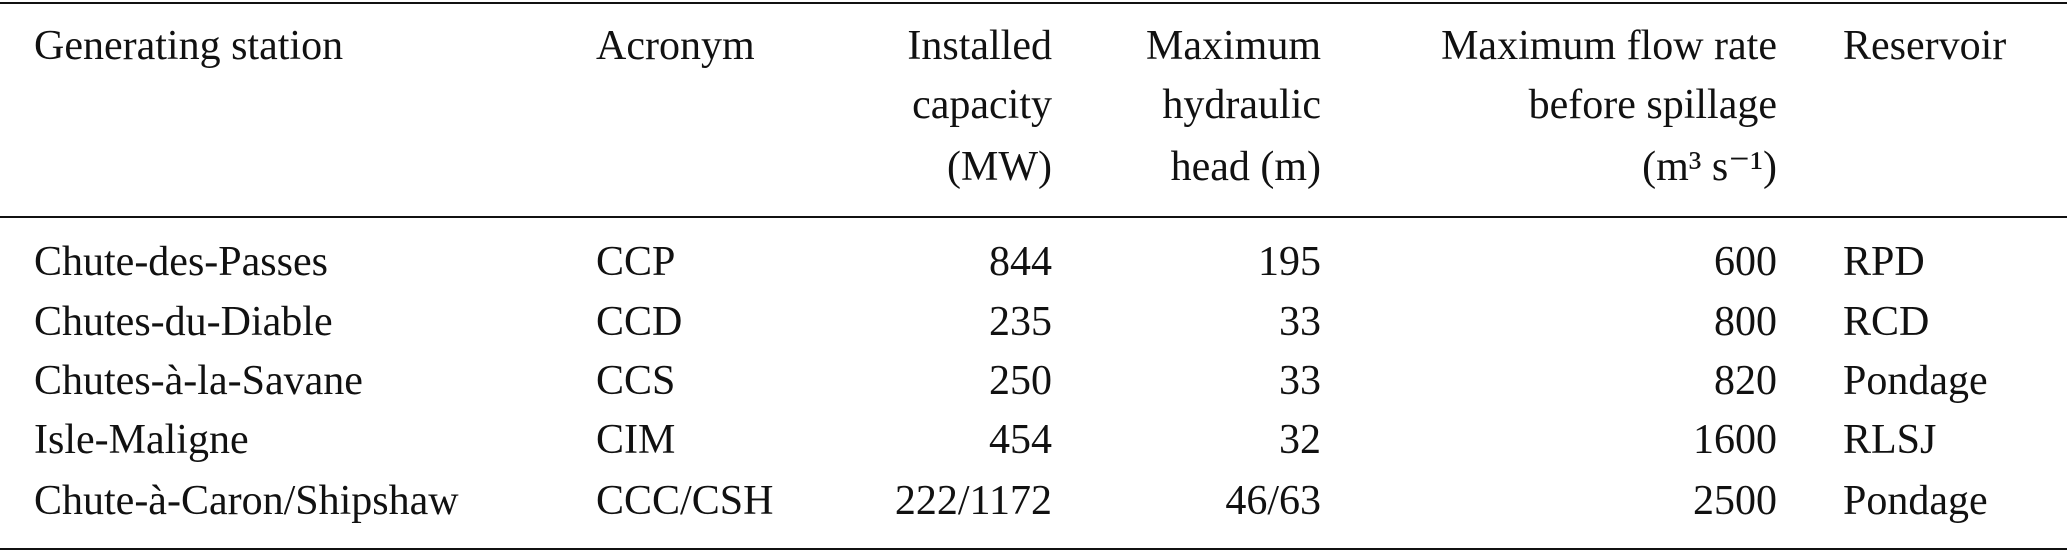 The width and height of the screenshot is (2067, 554). What do you see at coordinates (1033, 3) in the screenshot?
I see `top-rule` at bounding box center [1033, 3].